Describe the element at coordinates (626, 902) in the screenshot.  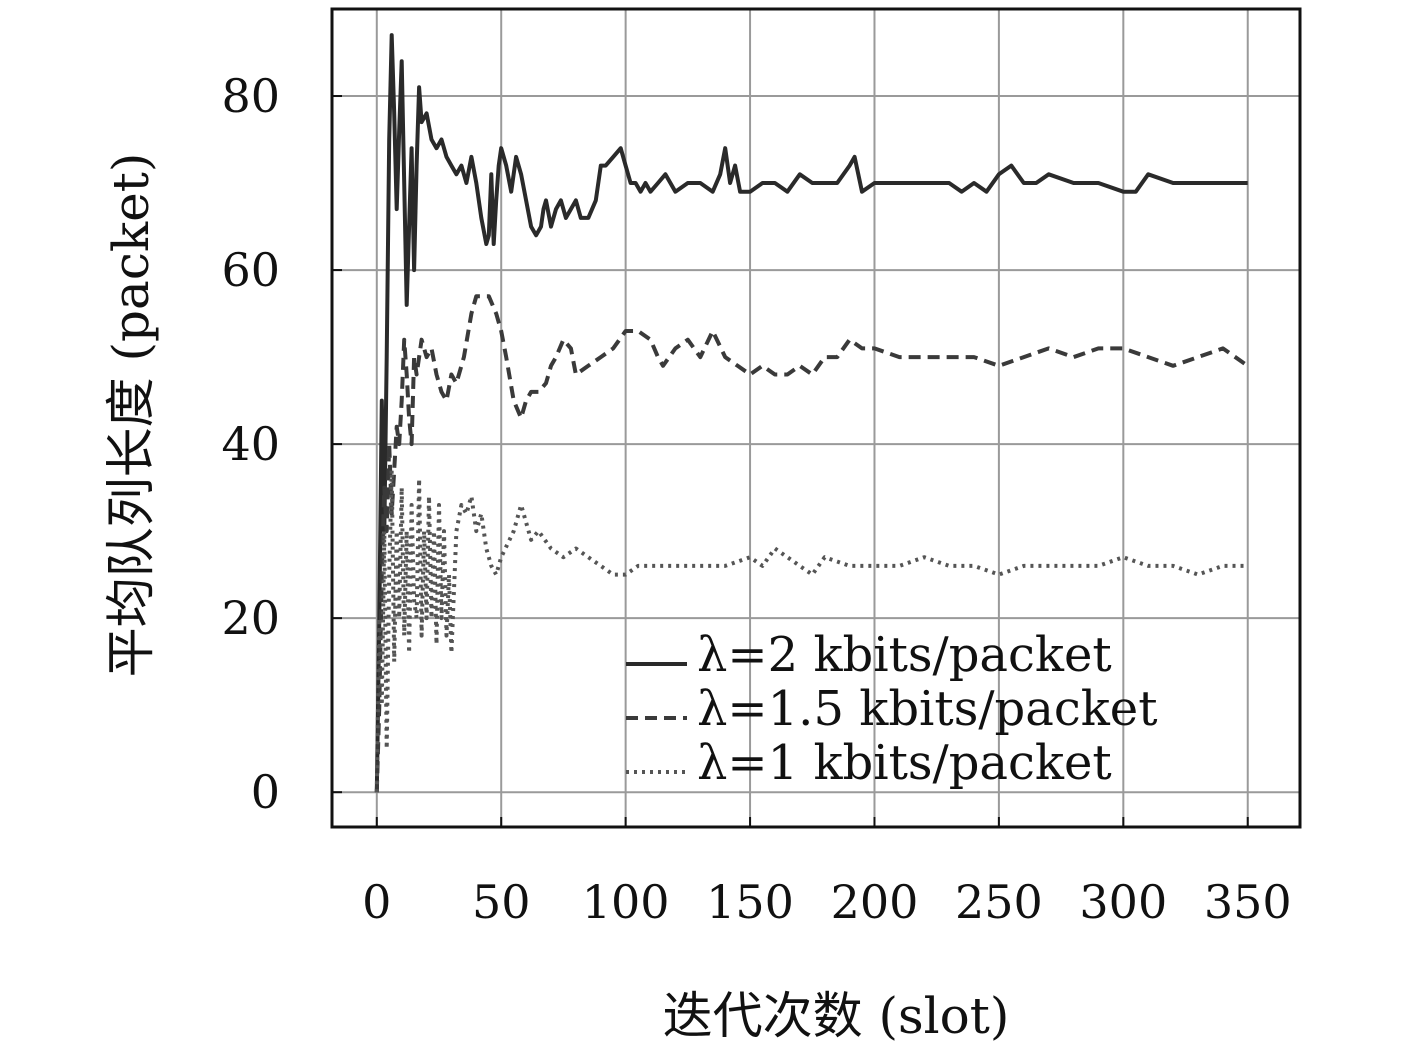
I see `x-tick-label: 100` at that location.